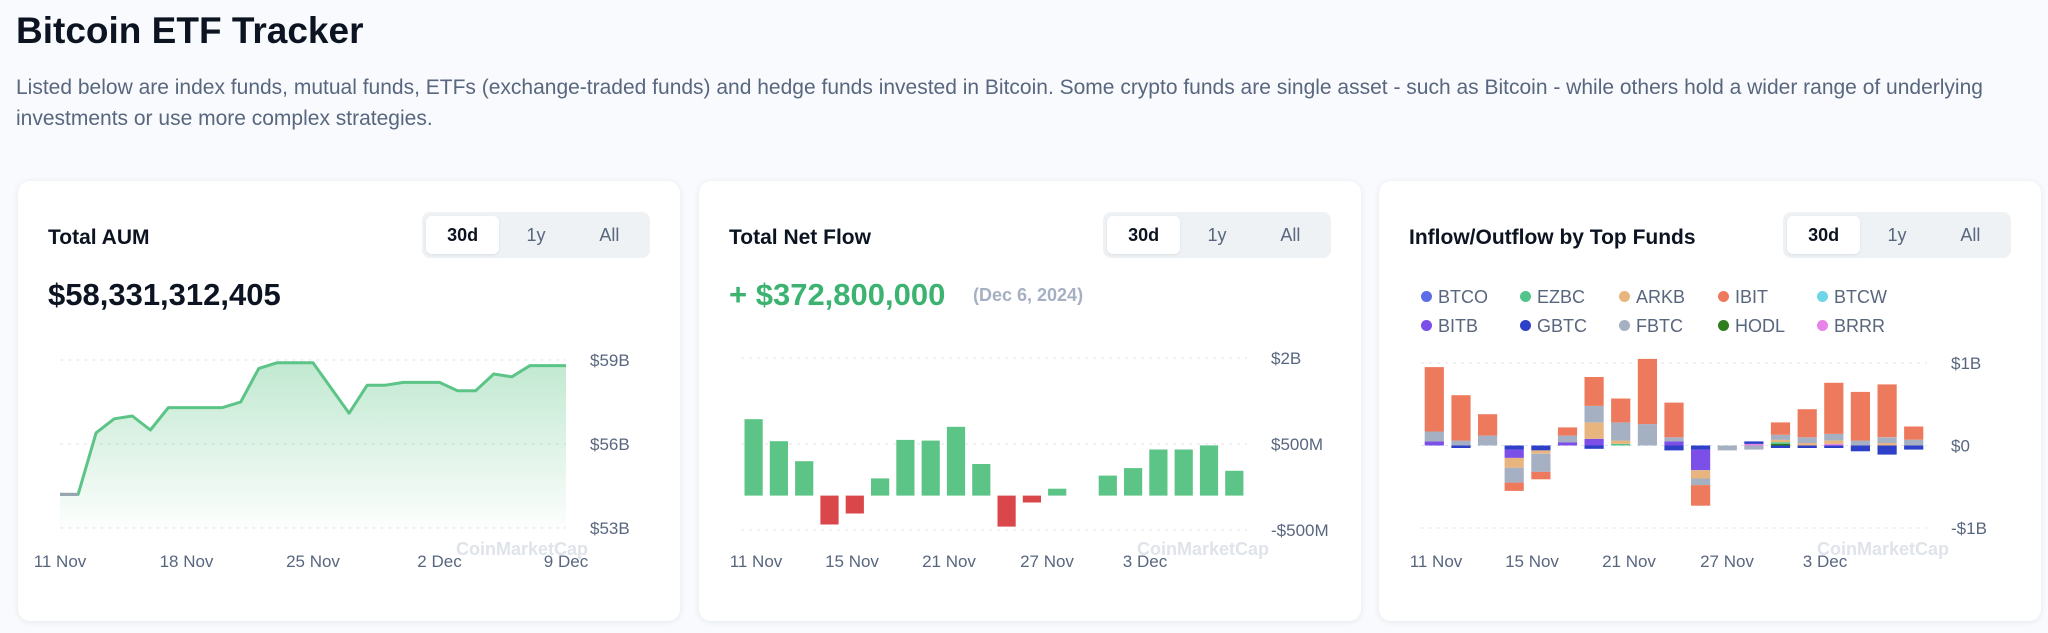  What do you see at coordinates (1661, 297) in the screenshot?
I see `legend-label: ARKB` at bounding box center [1661, 297].